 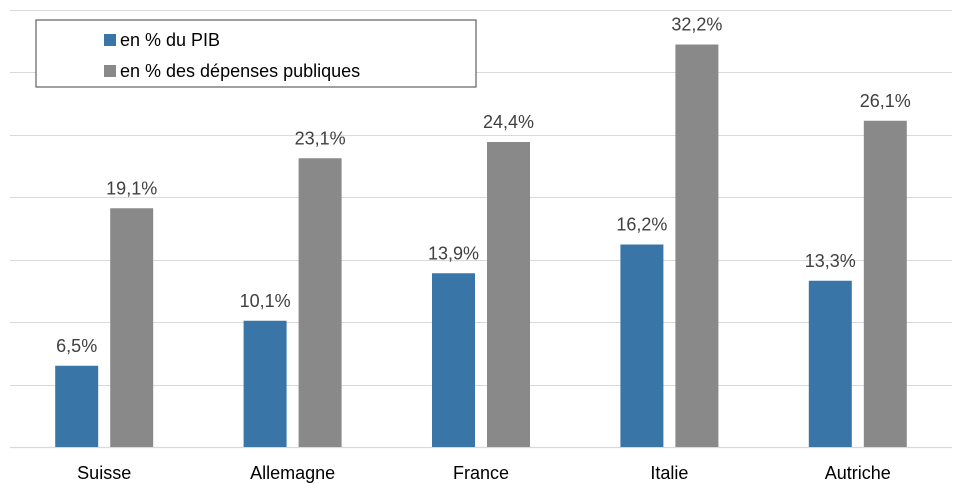 What do you see at coordinates (265, 301) in the screenshot?
I see `data-label-series-1-allemagne: 10,1%` at bounding box center [265, 301].